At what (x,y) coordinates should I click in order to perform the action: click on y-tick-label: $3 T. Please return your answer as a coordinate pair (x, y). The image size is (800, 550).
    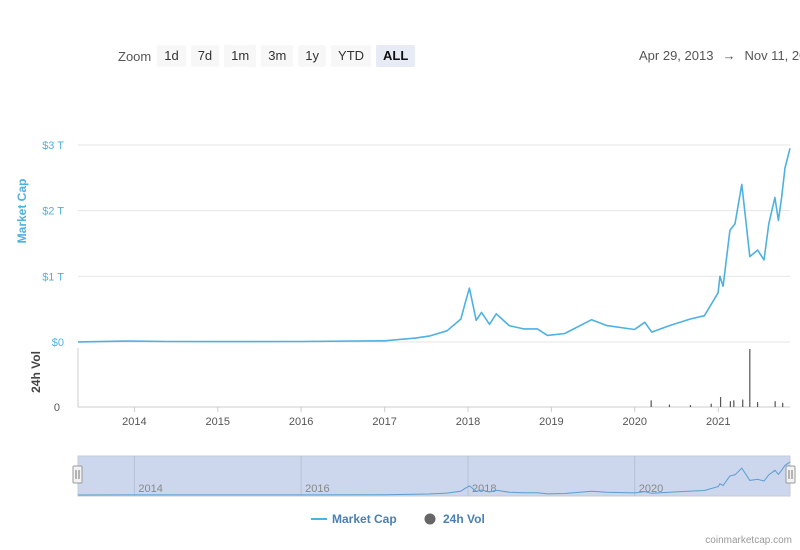
    Looking at the image, I should click on (53, 146).